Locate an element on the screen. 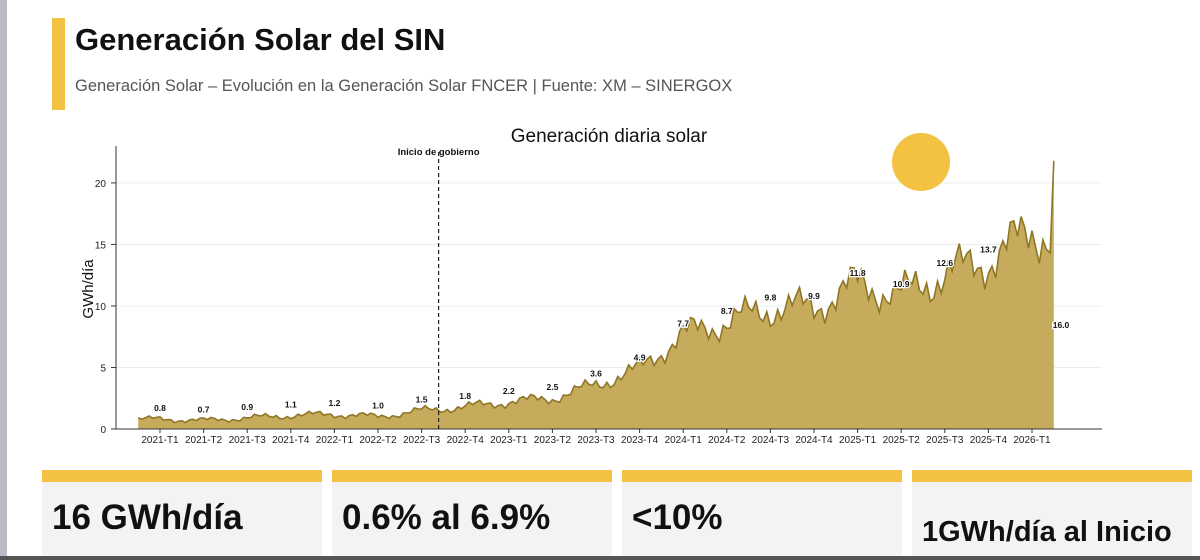  kpi-card-4: 1GWh/día al Inicio is located at coordinates (1052, 515).